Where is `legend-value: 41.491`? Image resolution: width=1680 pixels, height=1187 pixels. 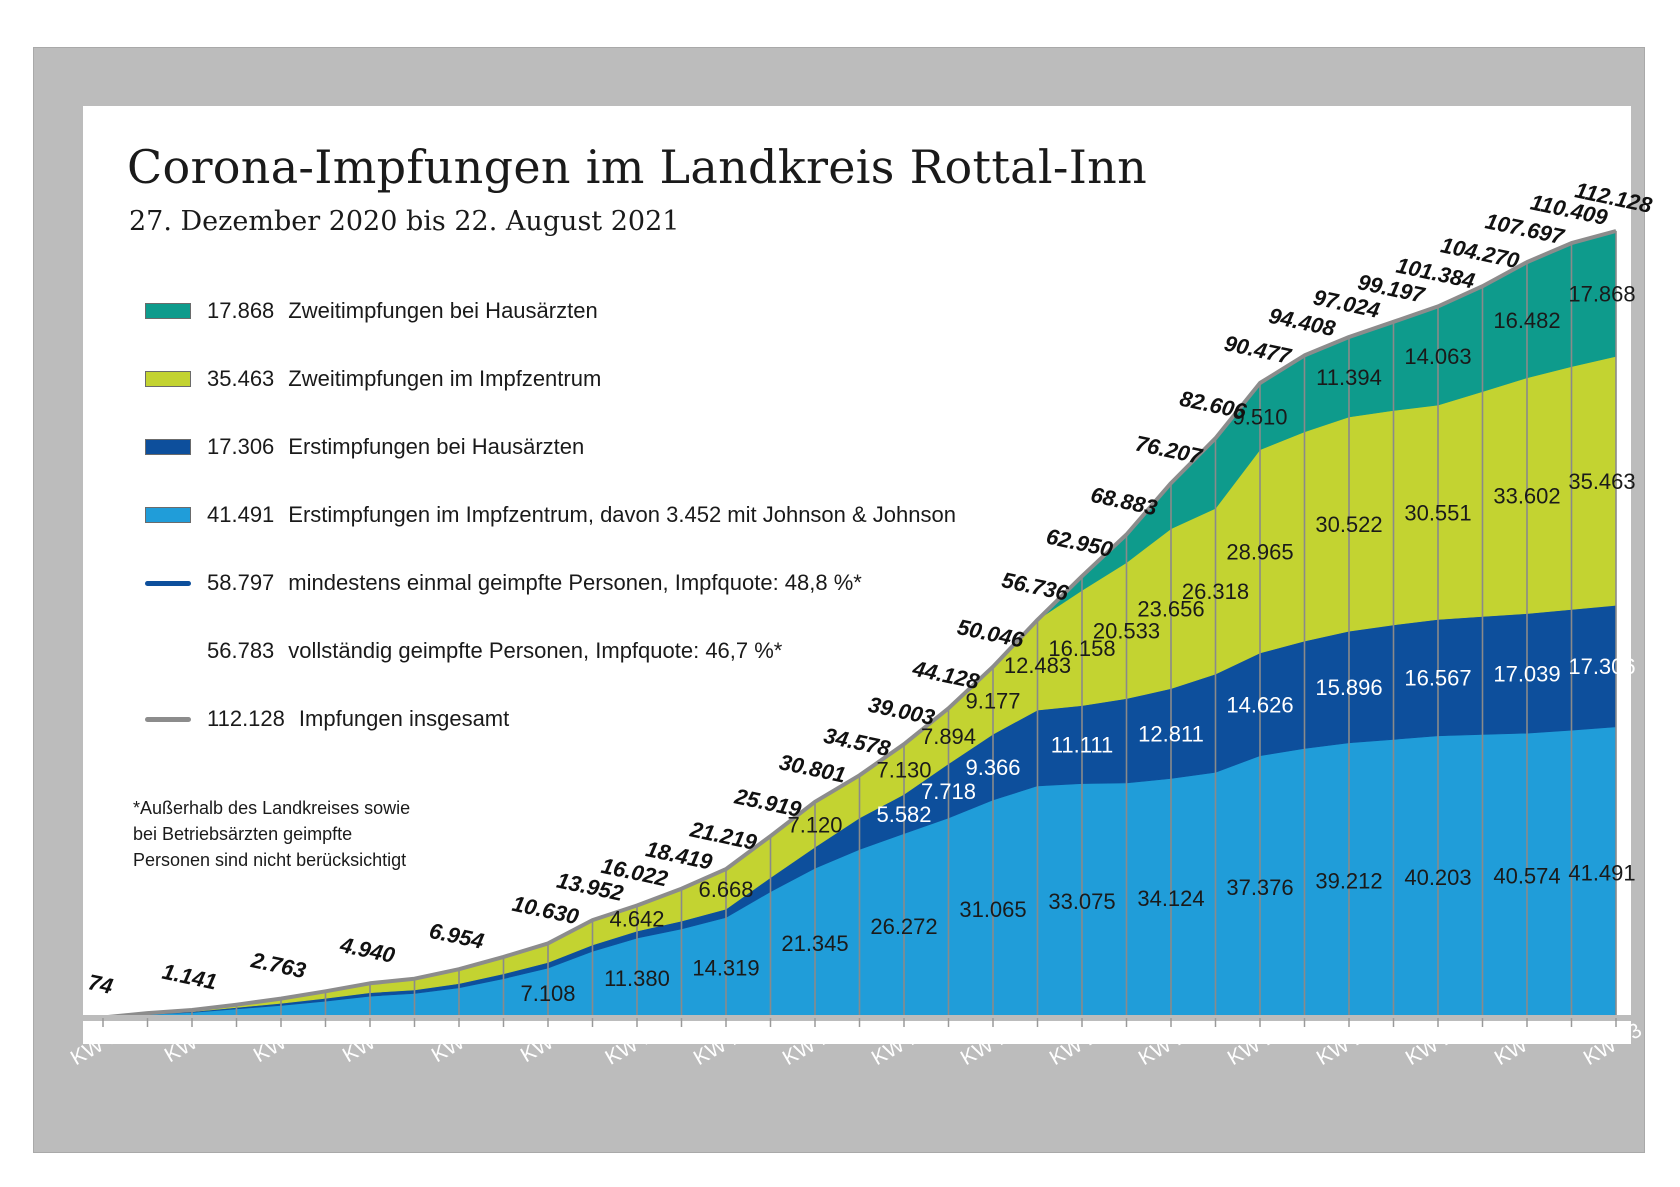 legend-value: 41.491 is located at coordinates (241, 514).